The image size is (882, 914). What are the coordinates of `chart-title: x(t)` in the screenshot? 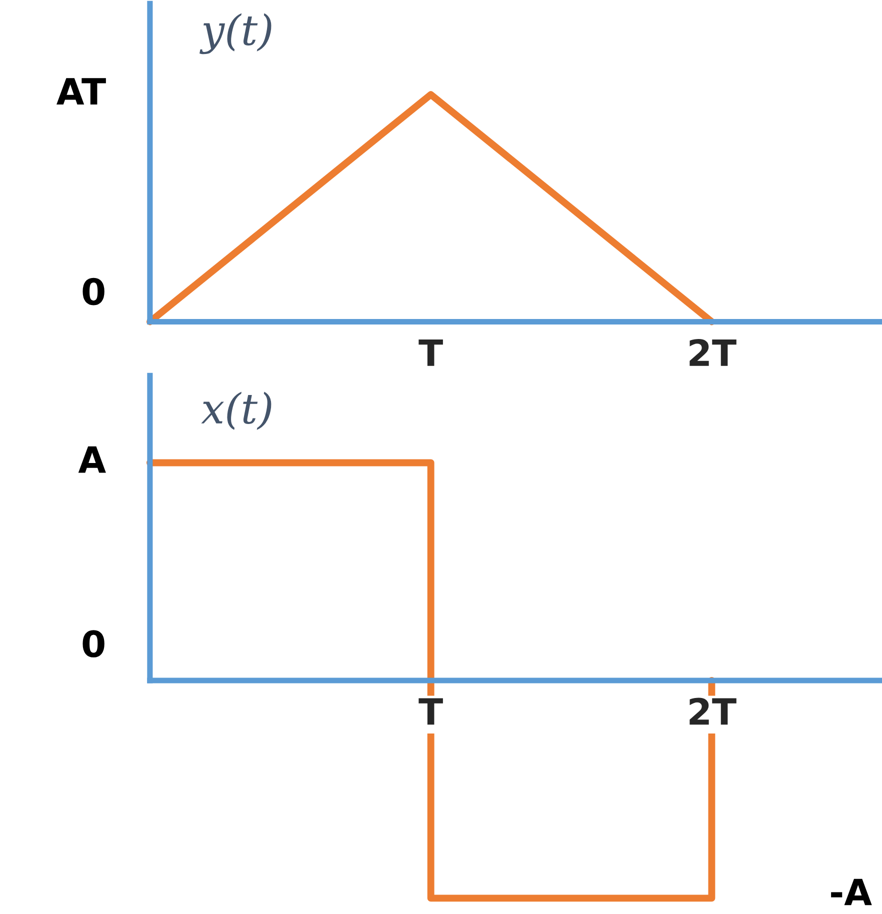 It's located at (236, 411).